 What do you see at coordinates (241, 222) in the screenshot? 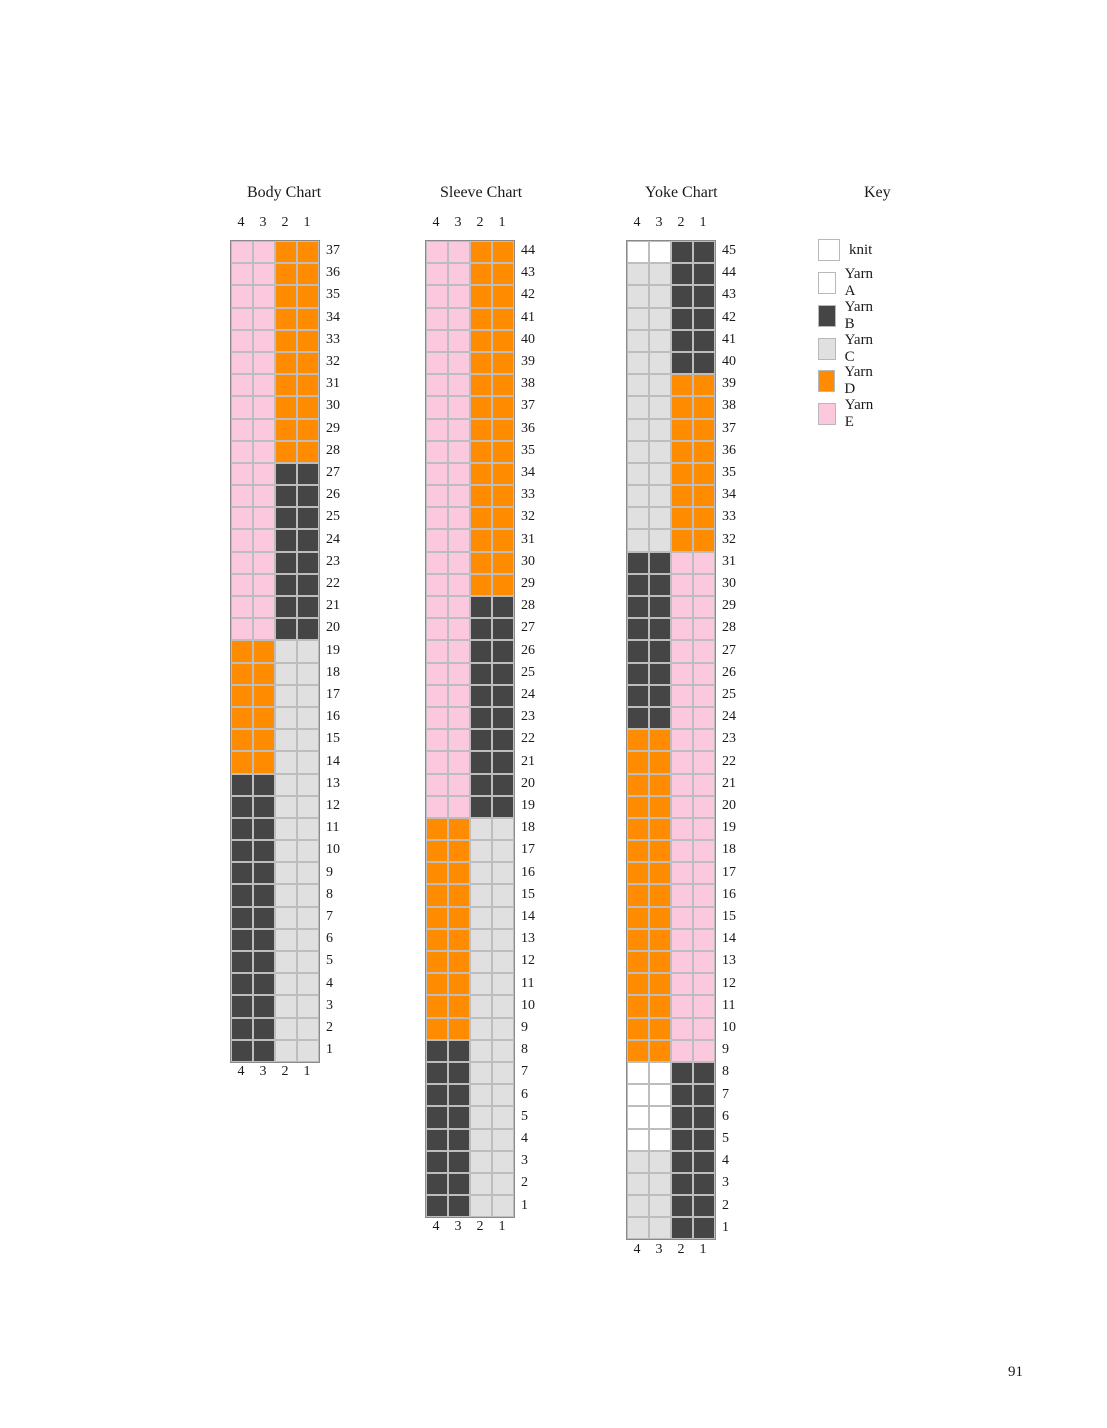
I see `body-chart-column-number-top: 4` at bounding box center [241, 222].